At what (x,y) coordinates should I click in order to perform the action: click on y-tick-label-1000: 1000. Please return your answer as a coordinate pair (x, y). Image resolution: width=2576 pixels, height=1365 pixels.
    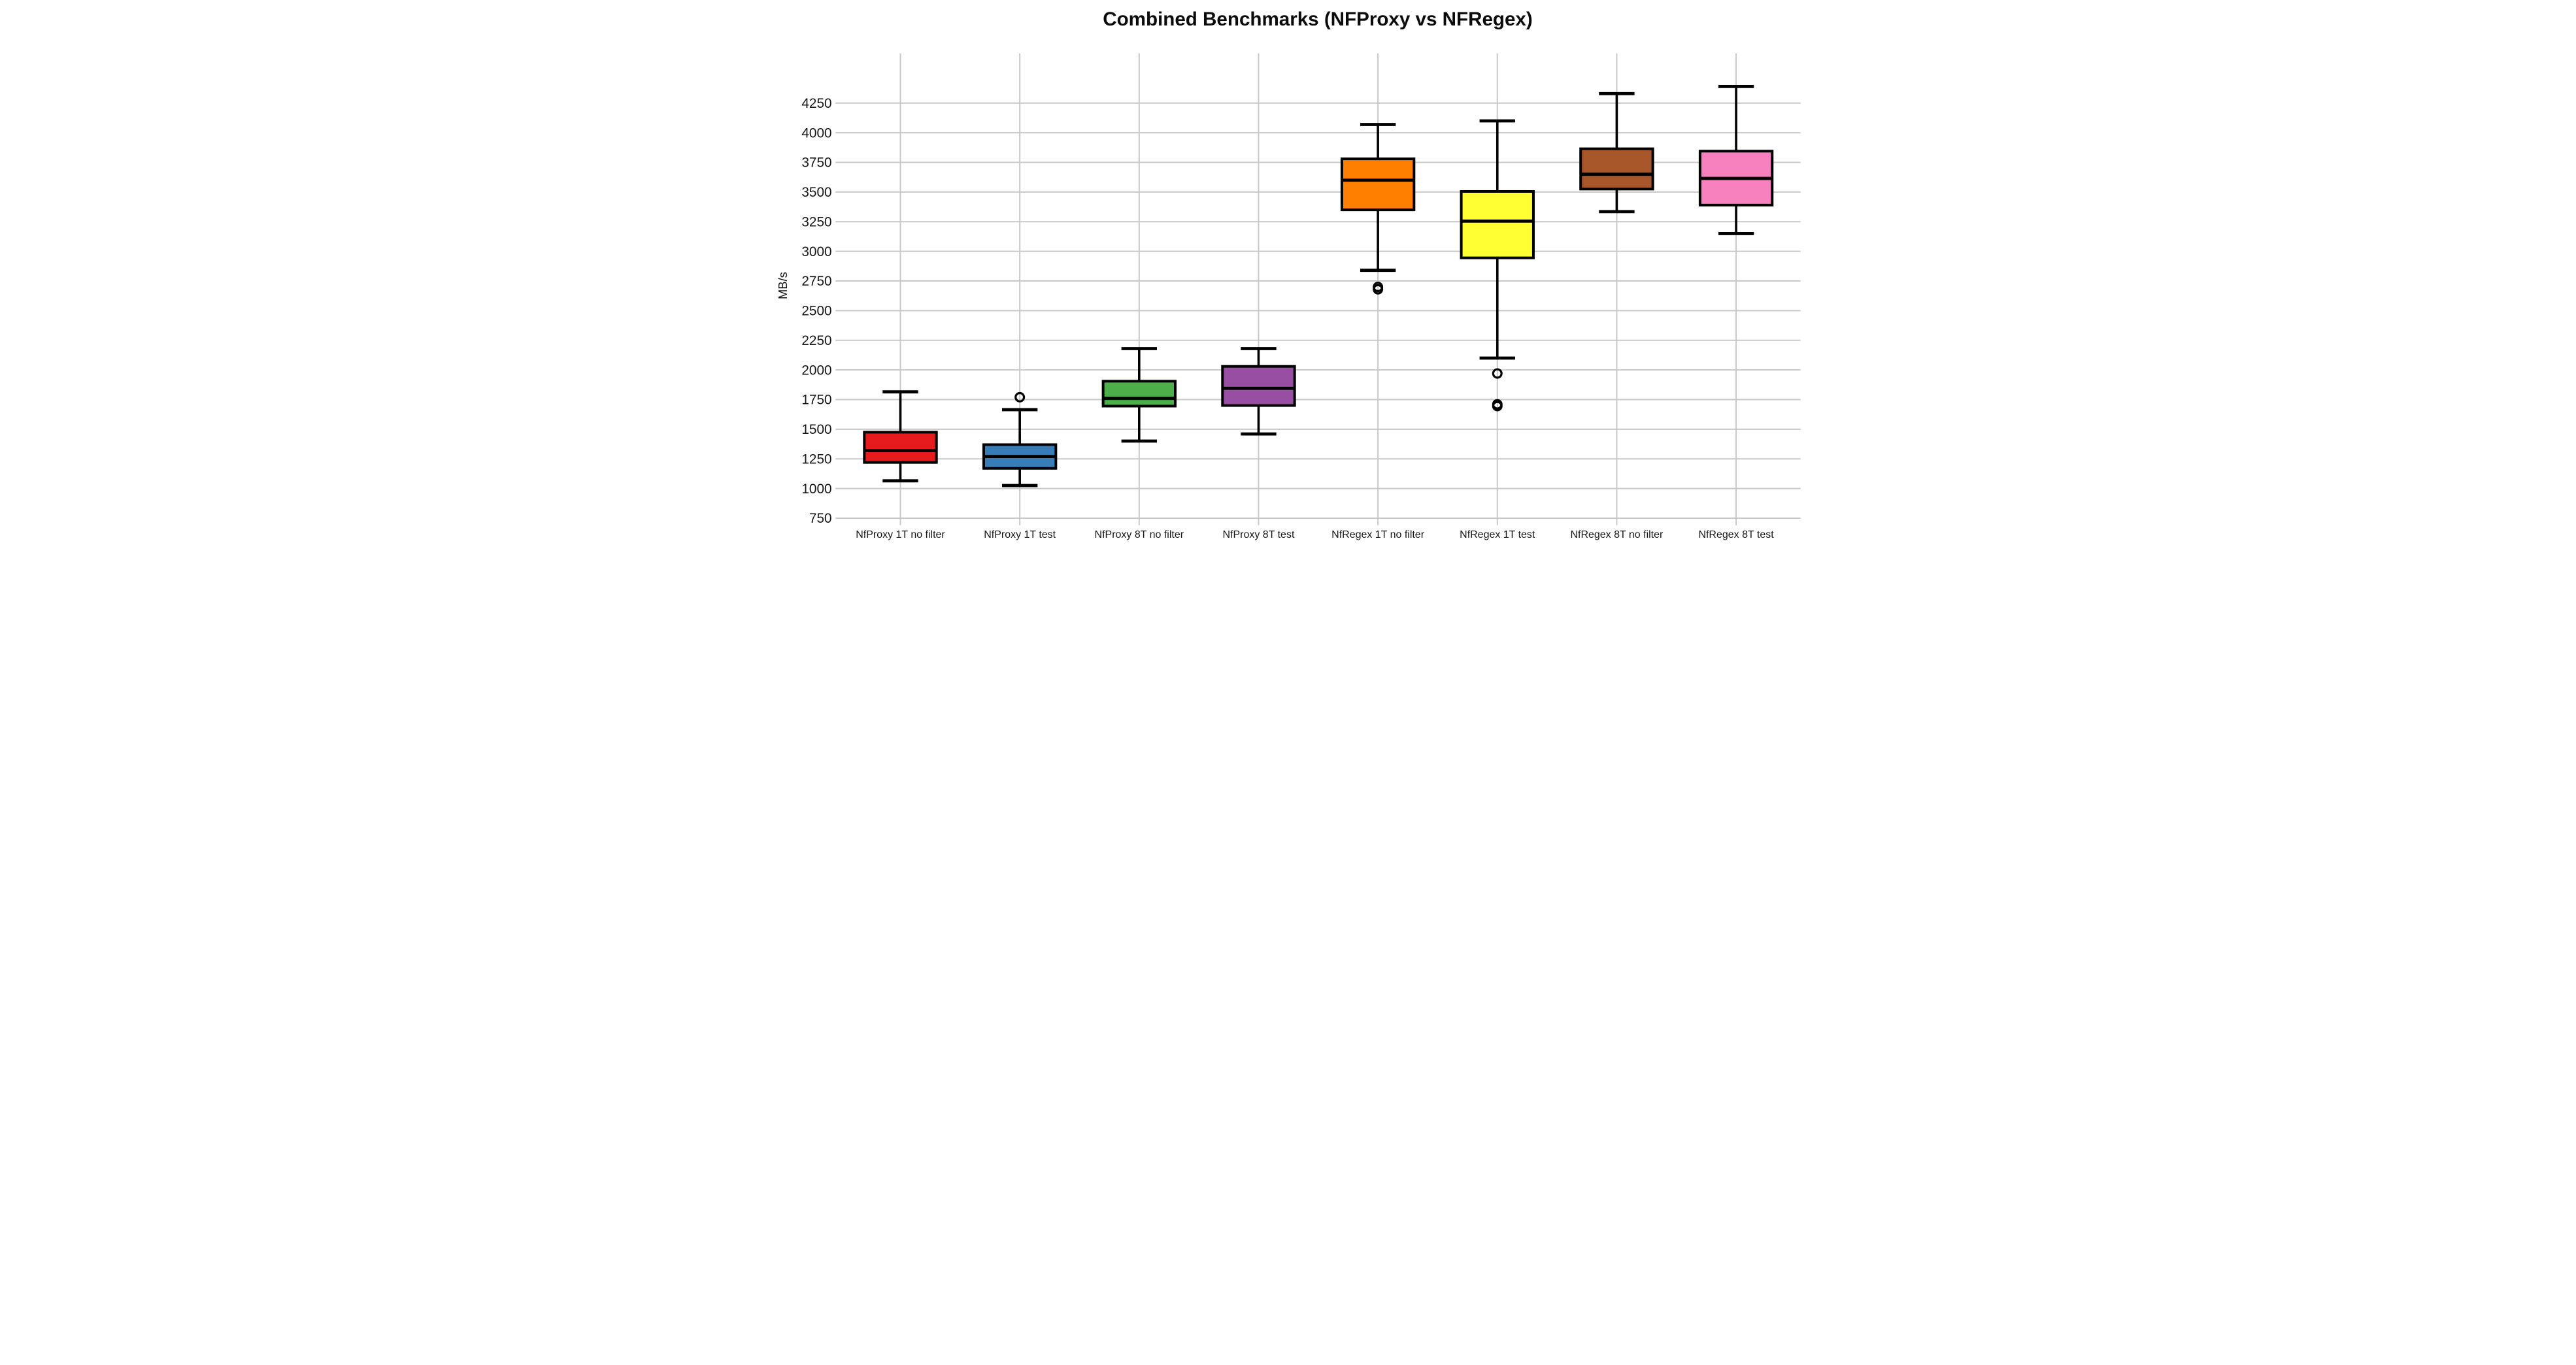
    Looking at the image, I should click on (816, 489).